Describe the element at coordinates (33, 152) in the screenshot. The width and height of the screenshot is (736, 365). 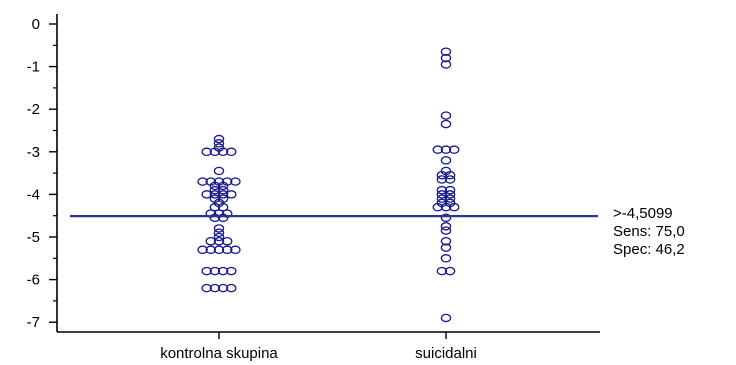
I see `y-tick-label: -3` at that location.